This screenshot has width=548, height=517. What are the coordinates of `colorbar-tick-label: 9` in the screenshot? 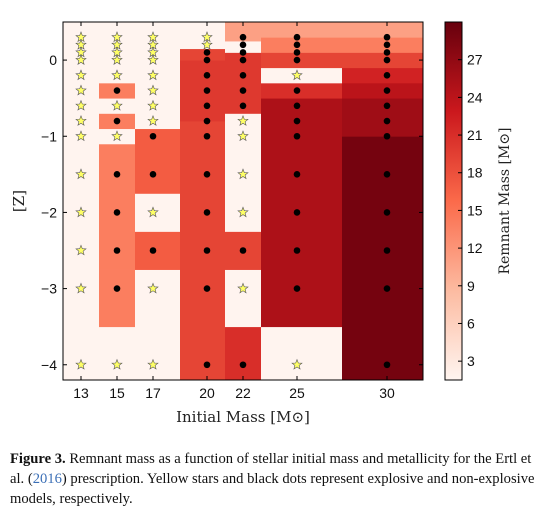 It's located at (471, 286).